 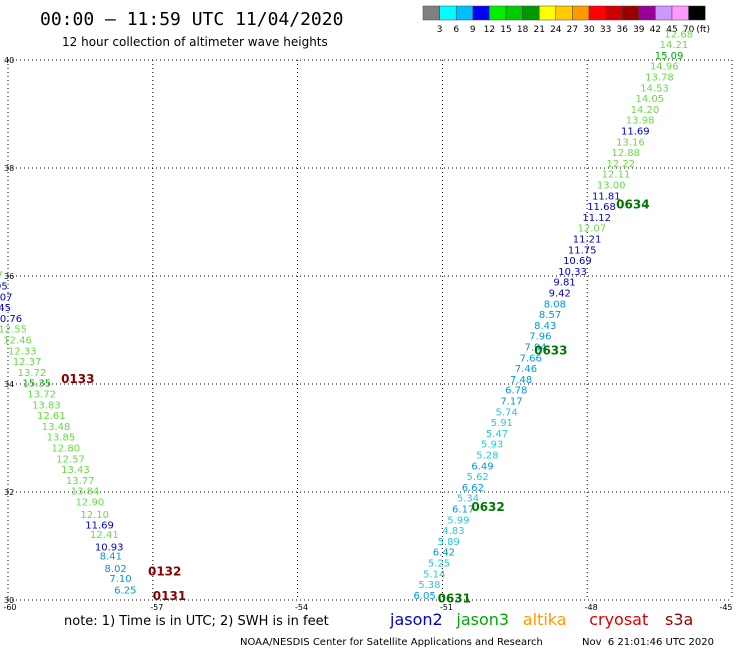 What do you see at coordinates (1, 276) in the screenshot?
I see `data-point-label: 12.57` at bounding box center [1, 276].